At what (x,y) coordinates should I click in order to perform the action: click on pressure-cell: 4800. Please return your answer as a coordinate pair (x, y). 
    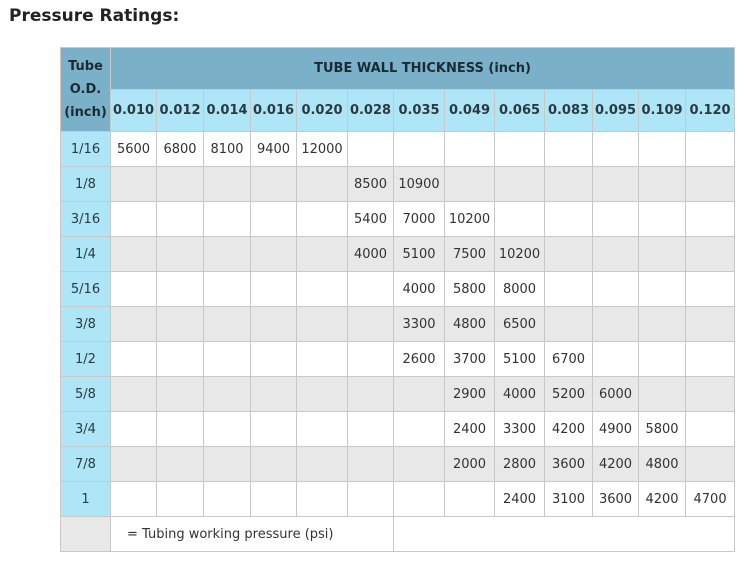
    Looking at the image, I should click on (662, 464).